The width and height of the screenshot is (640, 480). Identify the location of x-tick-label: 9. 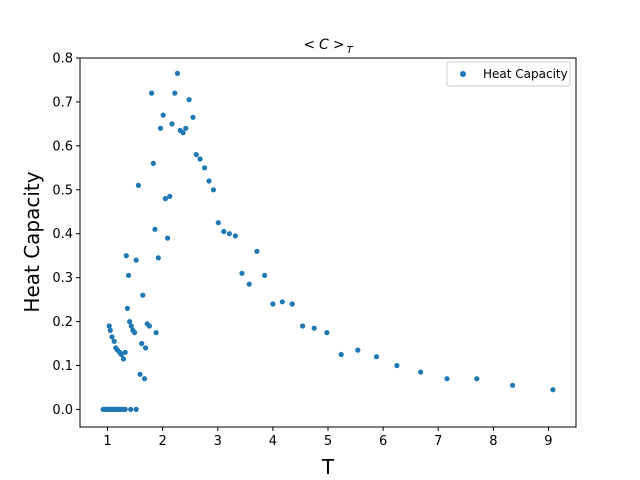
(548, 441).